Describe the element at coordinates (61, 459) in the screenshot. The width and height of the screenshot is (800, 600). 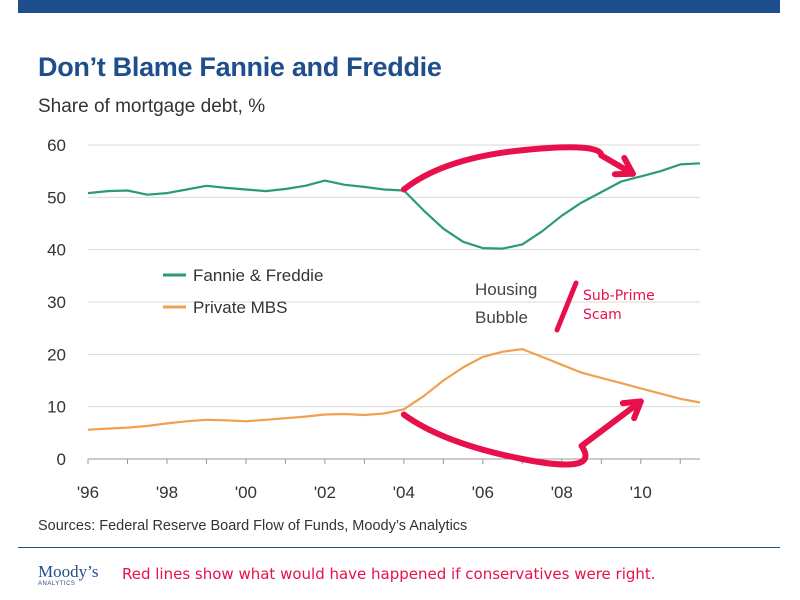
I see `y-tick-label: 0` at that location.